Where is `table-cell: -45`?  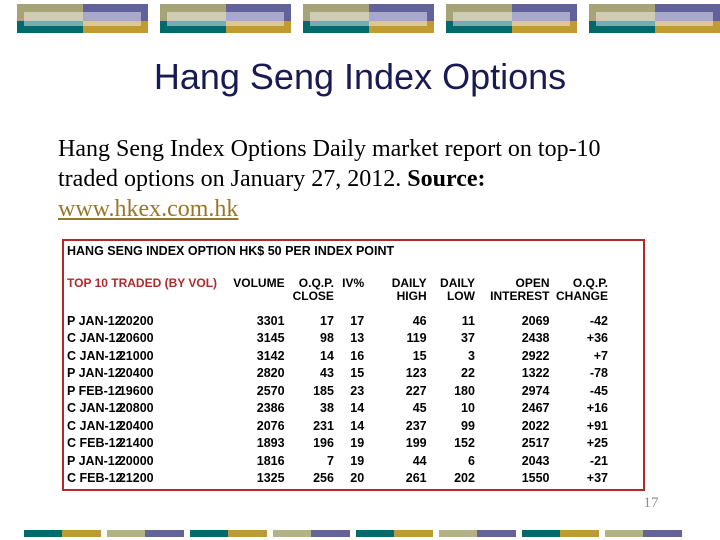 table-cell: -45 is located at coordinates (598, 390).